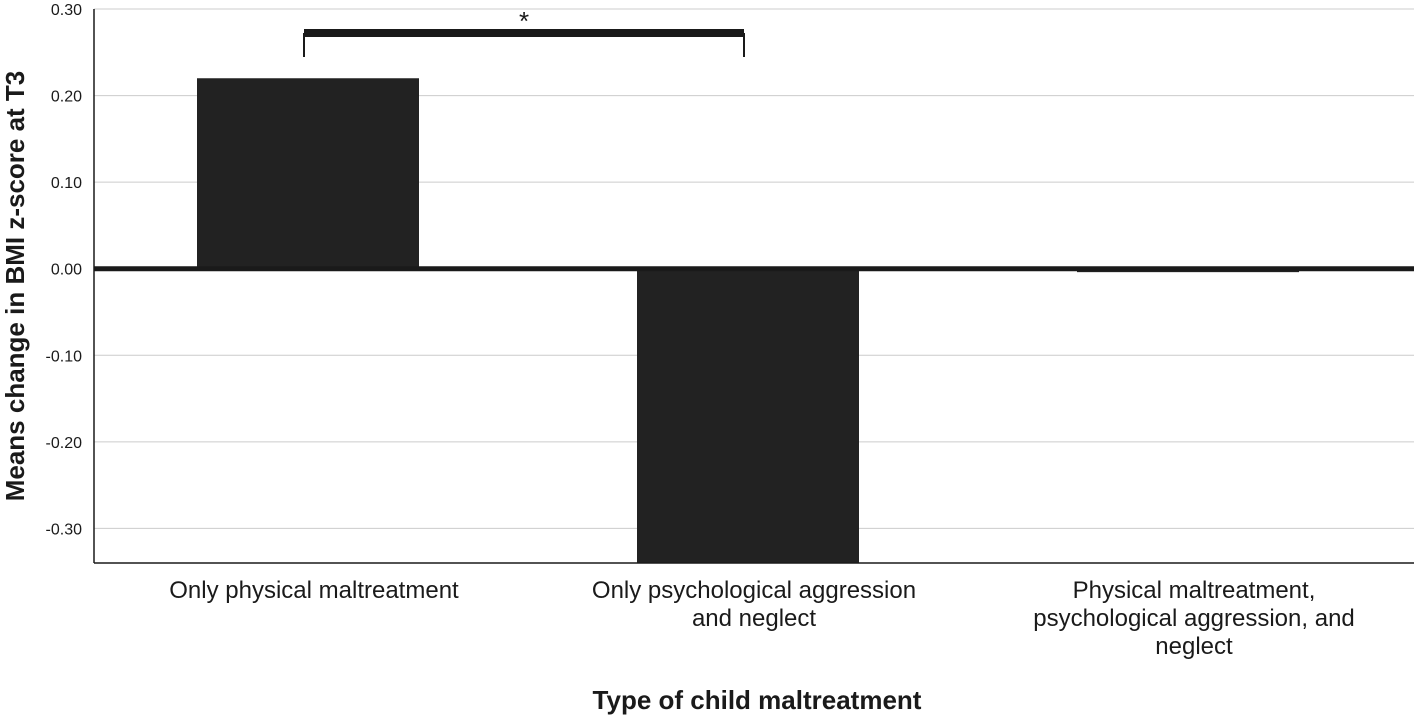 This screenshot has height=717, width=1421. I want to click on y-tick-labels: 0.30 0.20 0.10 0.00 -0.10 -0.20 -0.30, so click(64, 270).